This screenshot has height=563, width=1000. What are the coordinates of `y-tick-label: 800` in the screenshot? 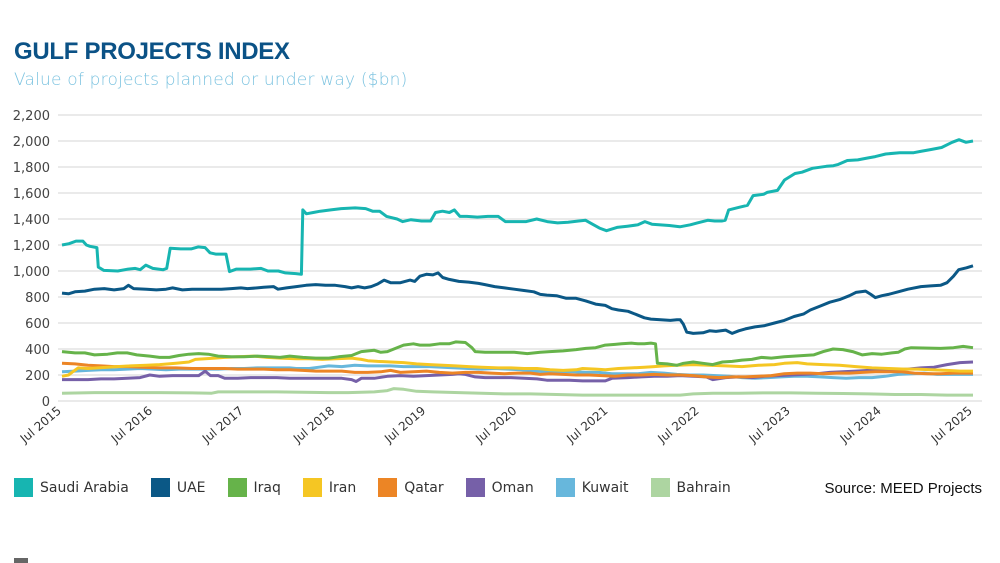 It's located at (37, 298).